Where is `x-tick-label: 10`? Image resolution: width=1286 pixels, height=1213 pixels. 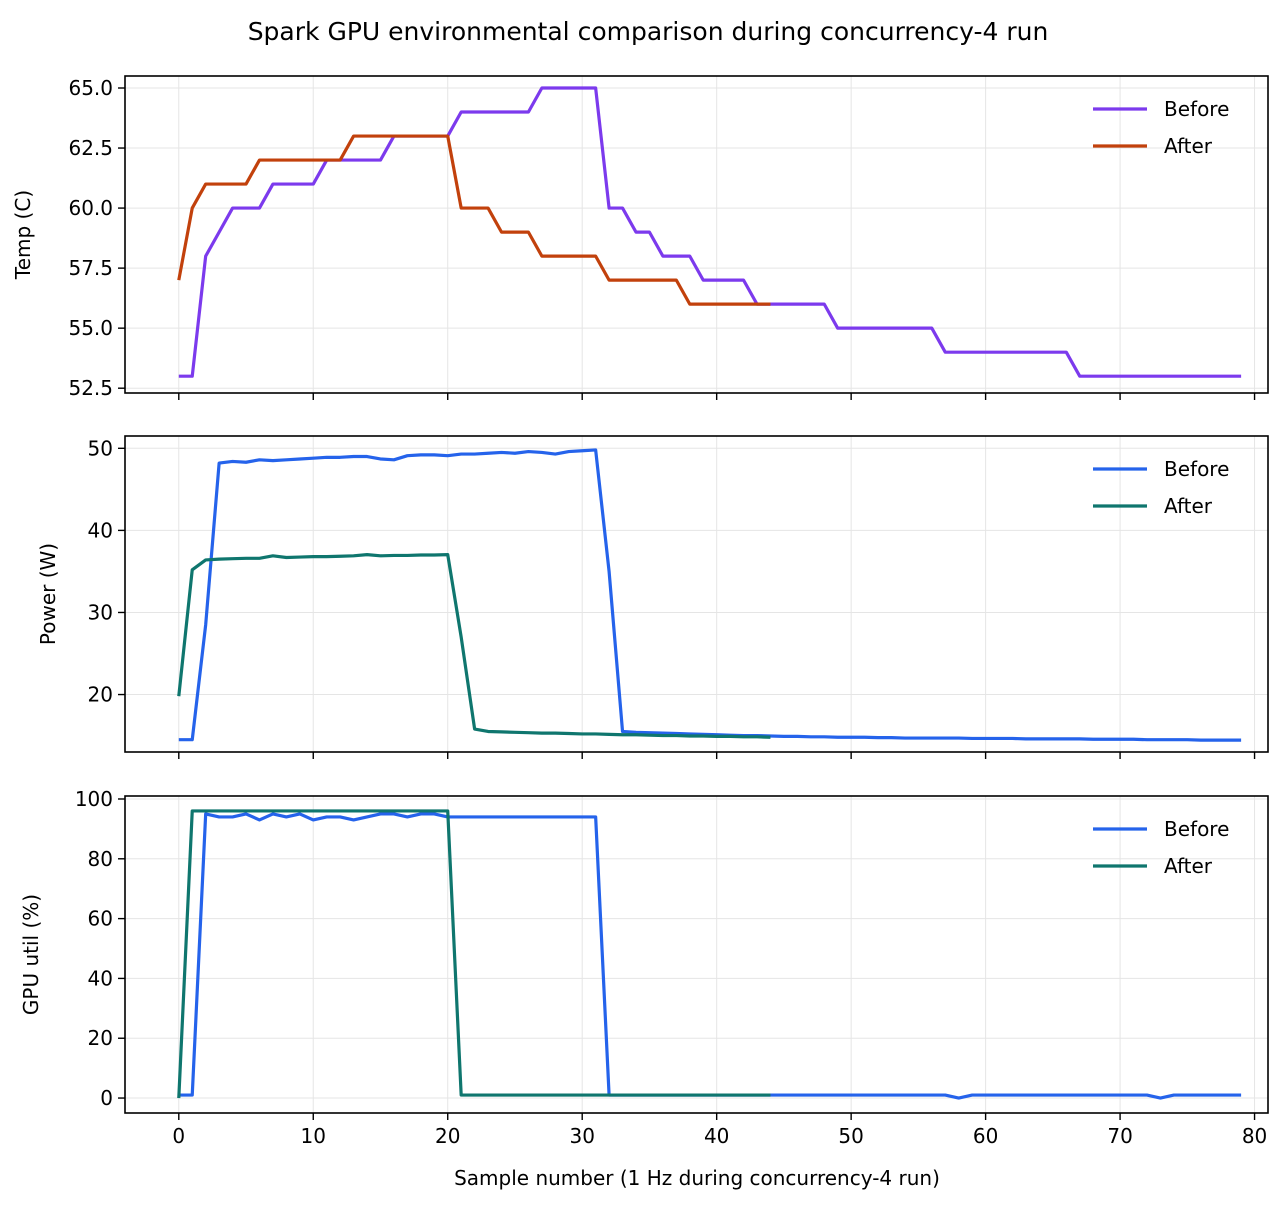
x-tick-label: 10 is located at coordinates (313, 1136).